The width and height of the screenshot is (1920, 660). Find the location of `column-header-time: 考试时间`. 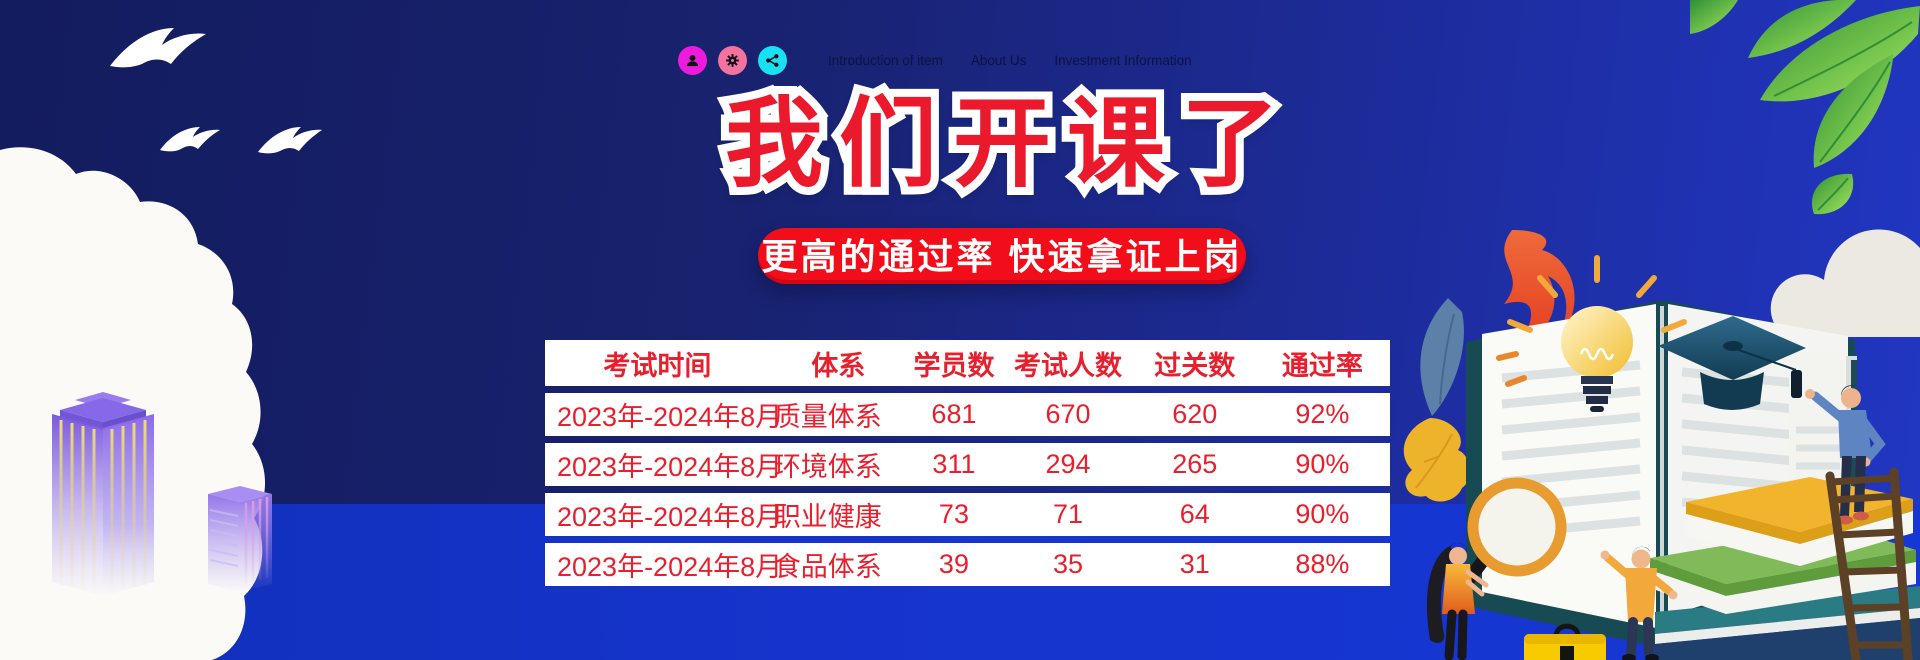

column-header-time: 考试时间 is located at coordinates (657, 365).